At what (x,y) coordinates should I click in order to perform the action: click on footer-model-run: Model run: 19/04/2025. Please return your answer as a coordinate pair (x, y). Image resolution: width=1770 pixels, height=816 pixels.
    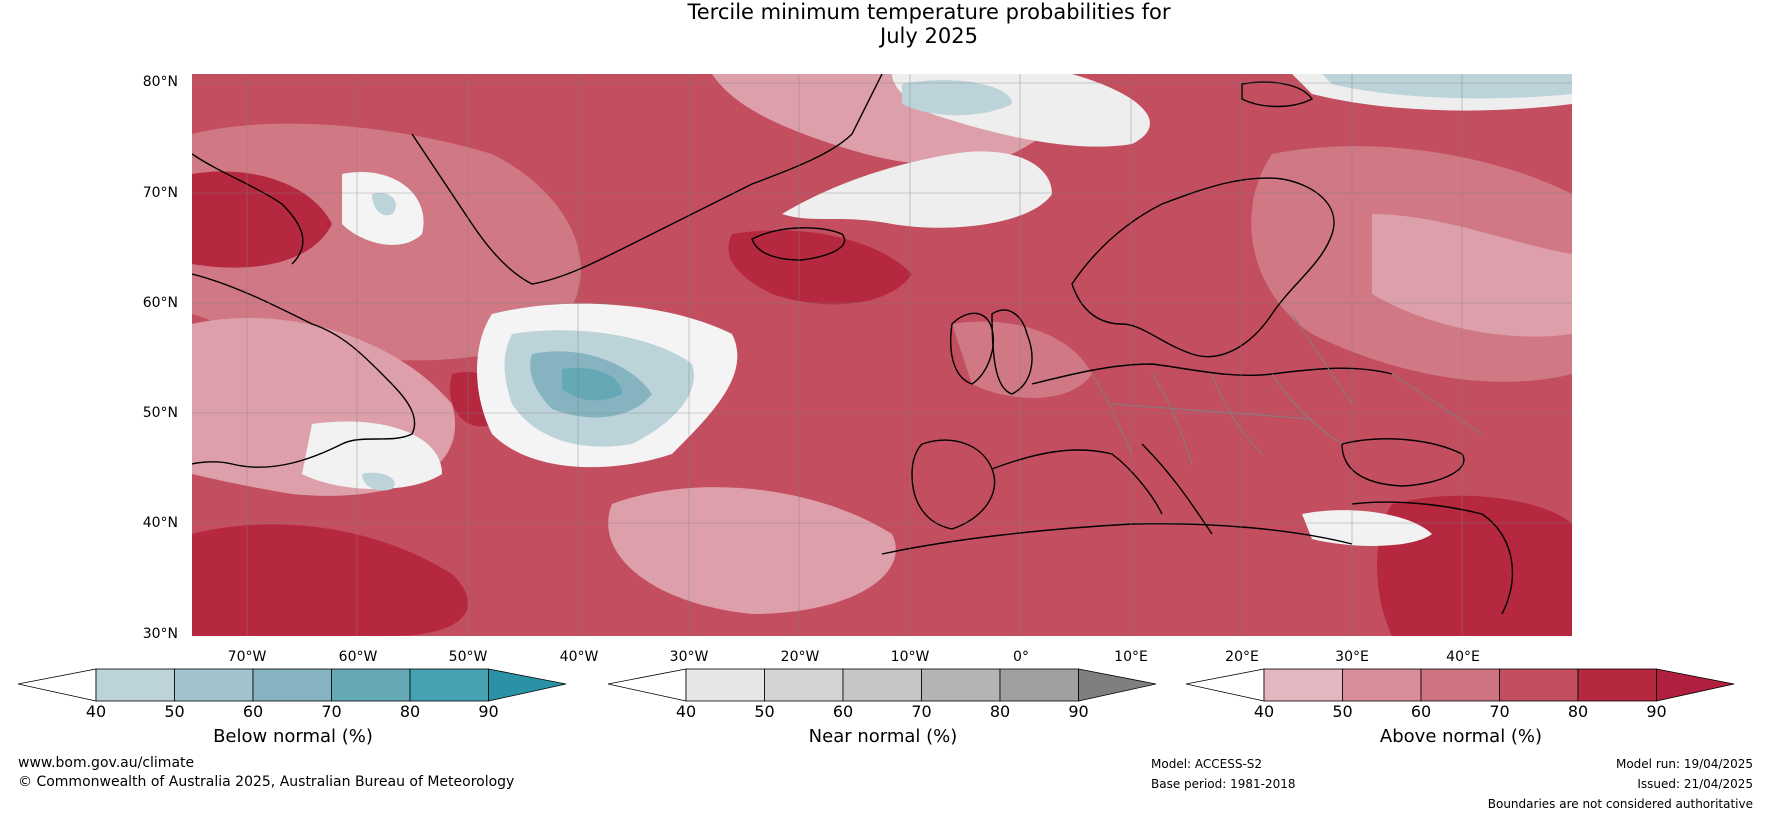
    Looking at the image, I should click on (1684, 764).